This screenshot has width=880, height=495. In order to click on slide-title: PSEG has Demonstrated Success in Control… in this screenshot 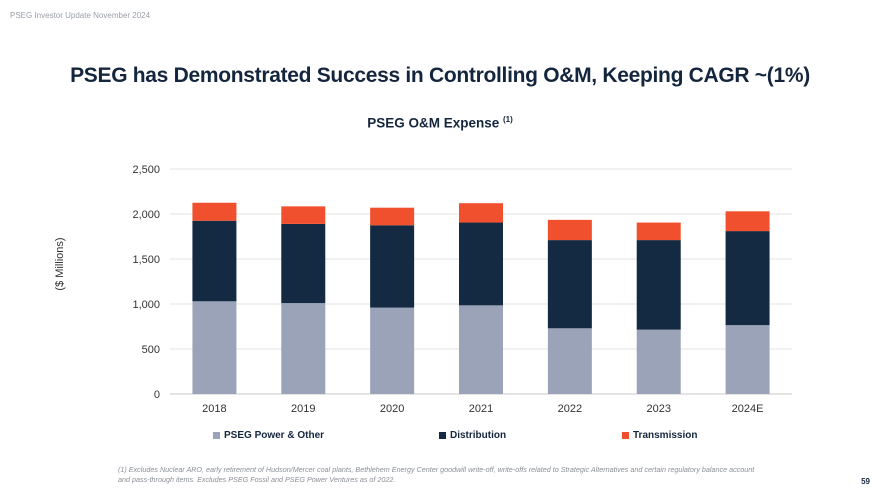, I will do `click(440, 75)`.